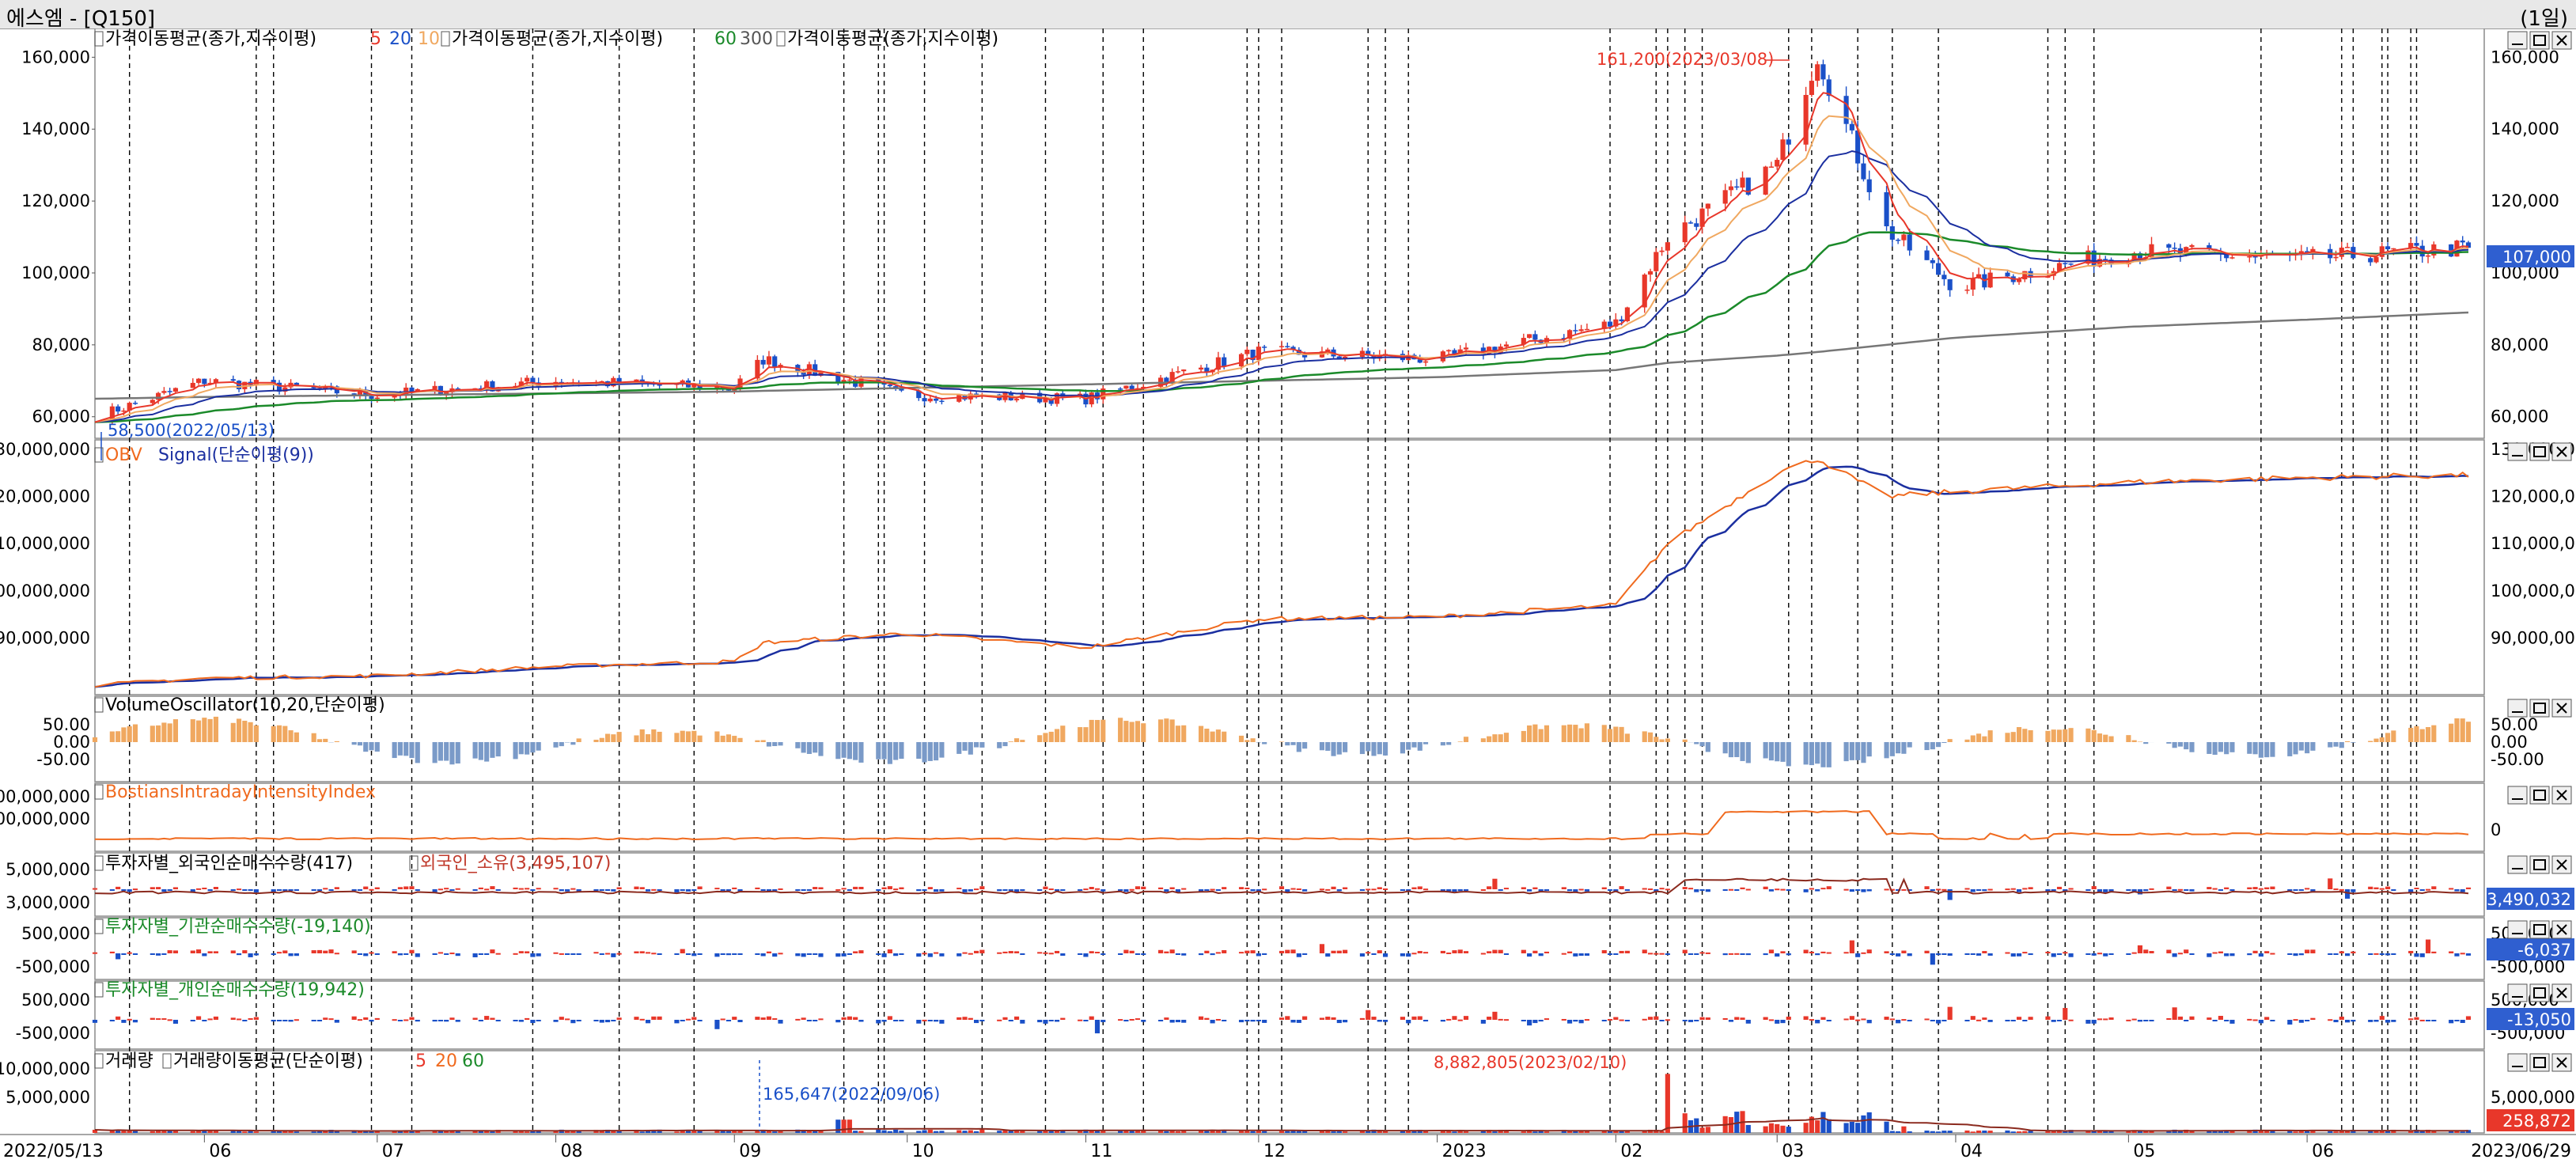  I want to click on inst-bars, so click(1282, 952).